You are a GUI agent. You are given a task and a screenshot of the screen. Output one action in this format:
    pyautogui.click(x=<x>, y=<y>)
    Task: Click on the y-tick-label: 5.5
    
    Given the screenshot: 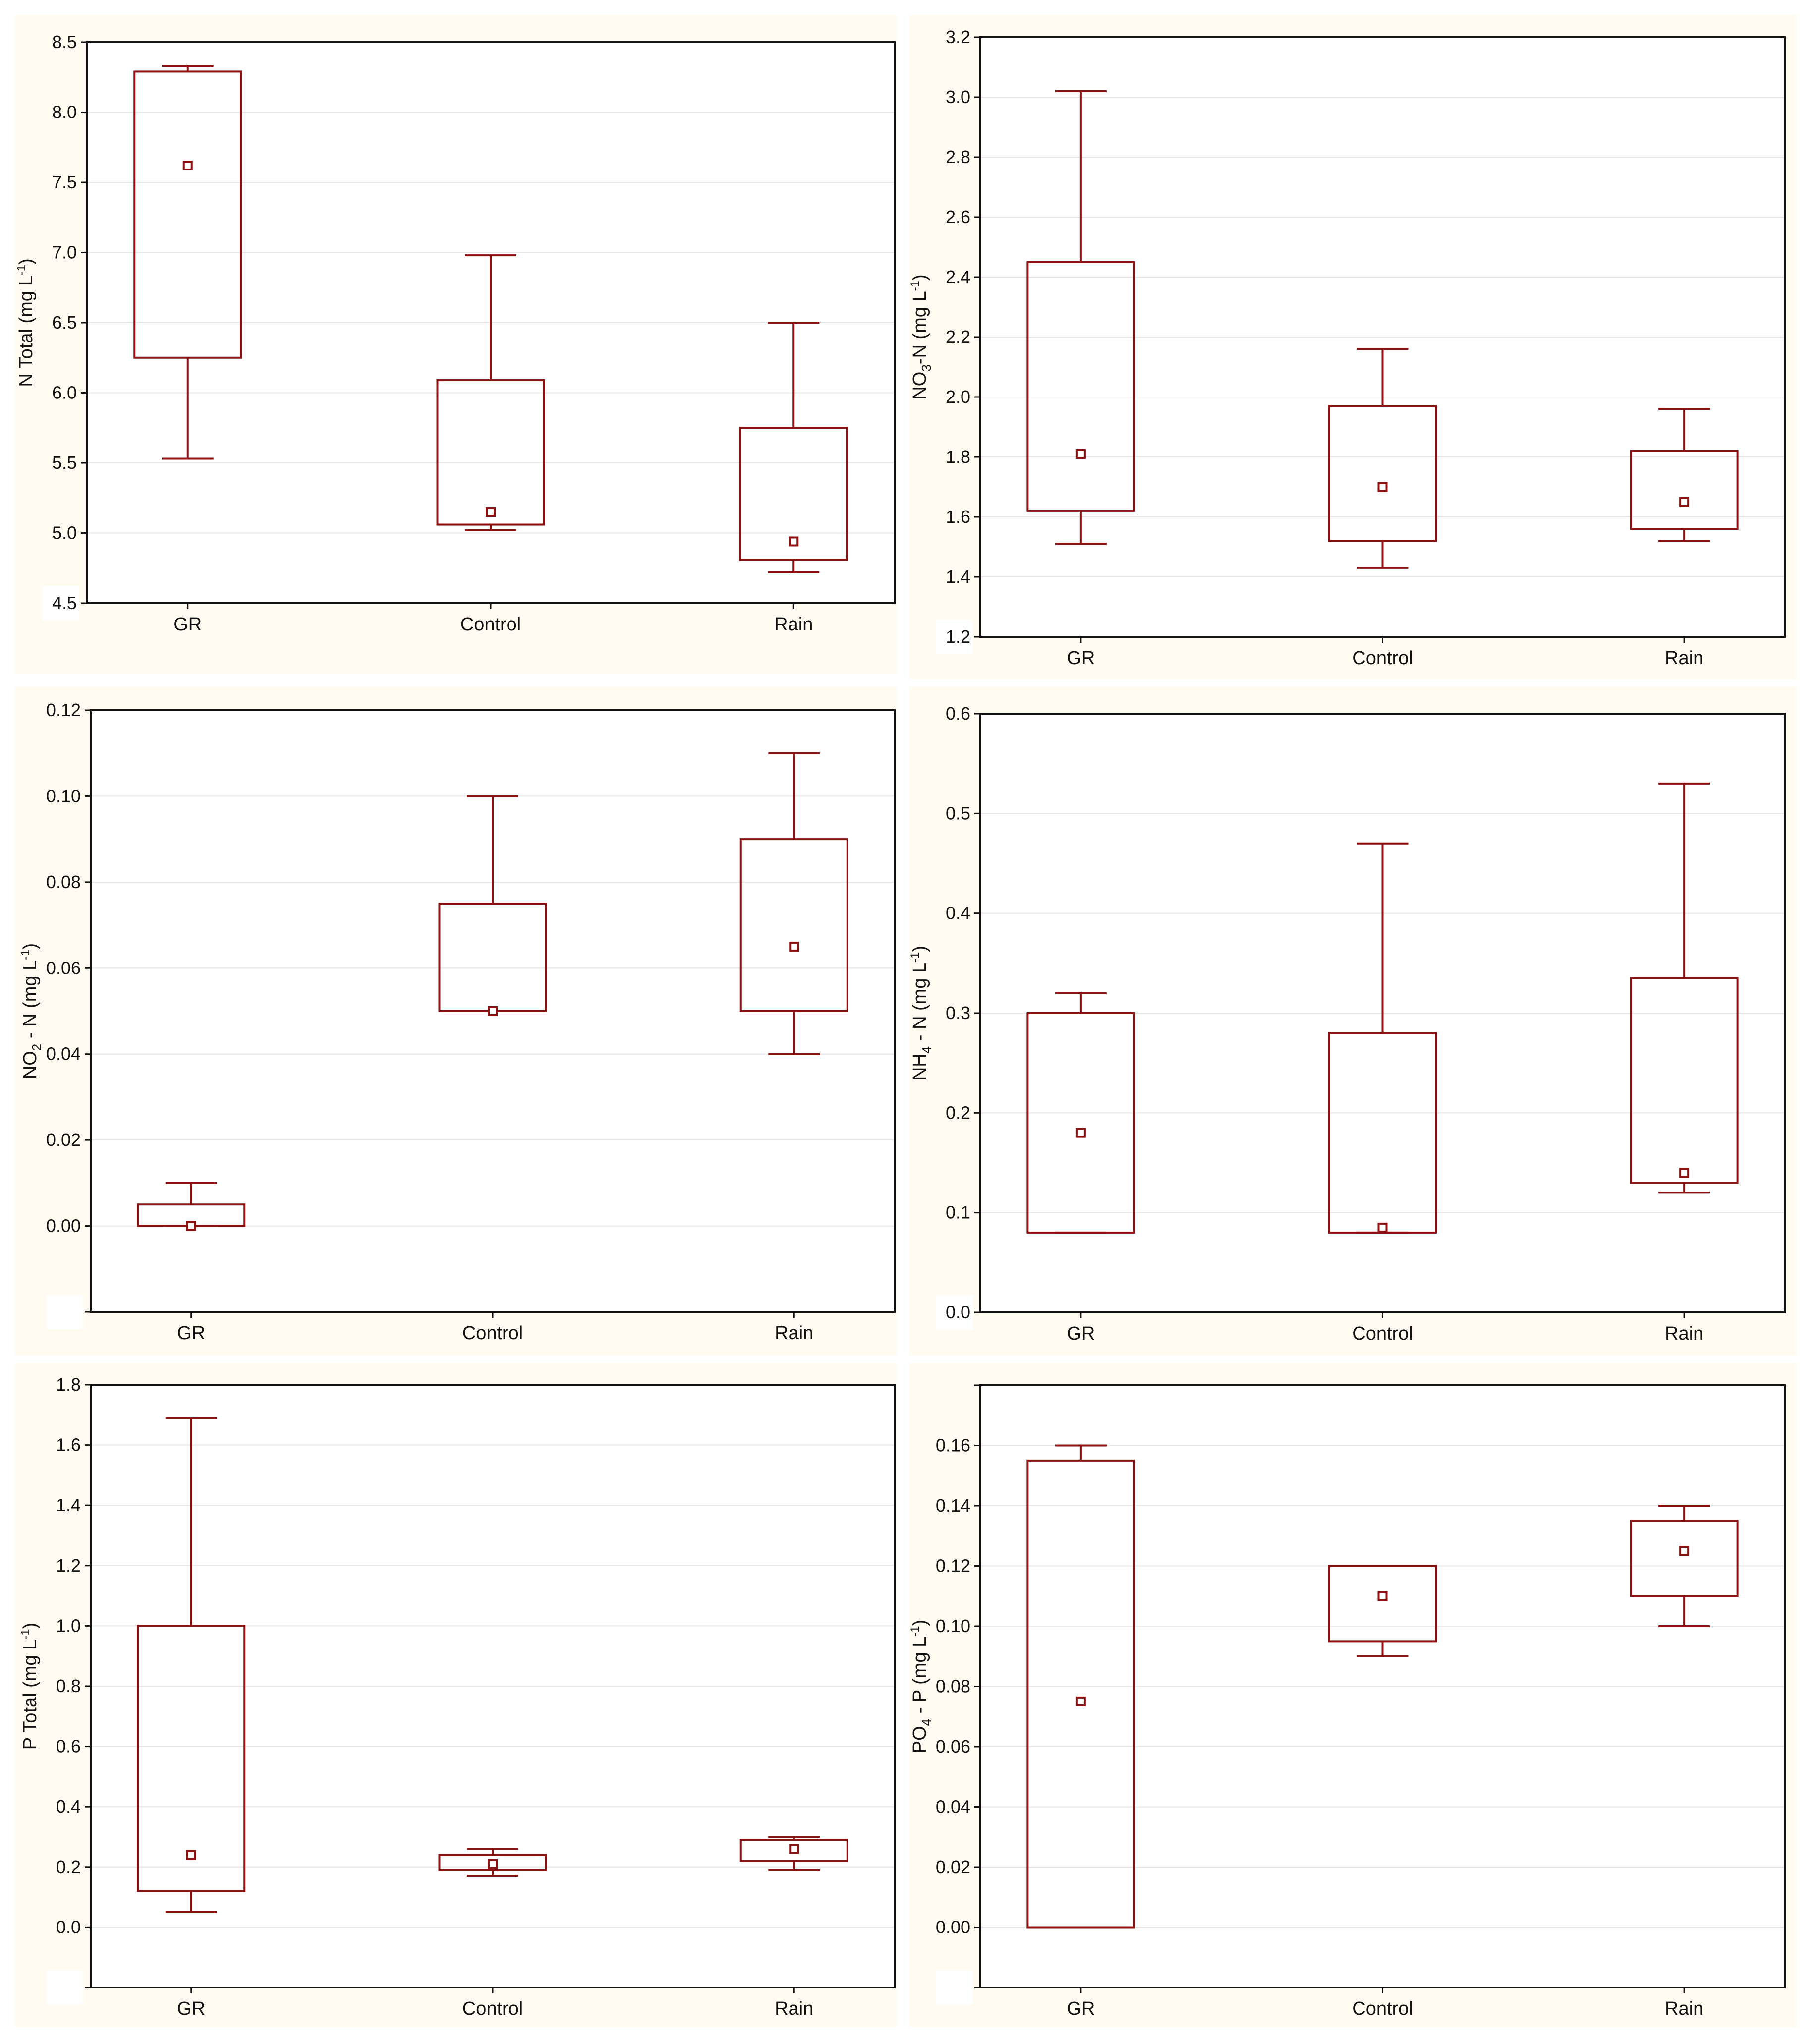 What is the action you would take?
    pyautogui.click(x=64, y=463)
    